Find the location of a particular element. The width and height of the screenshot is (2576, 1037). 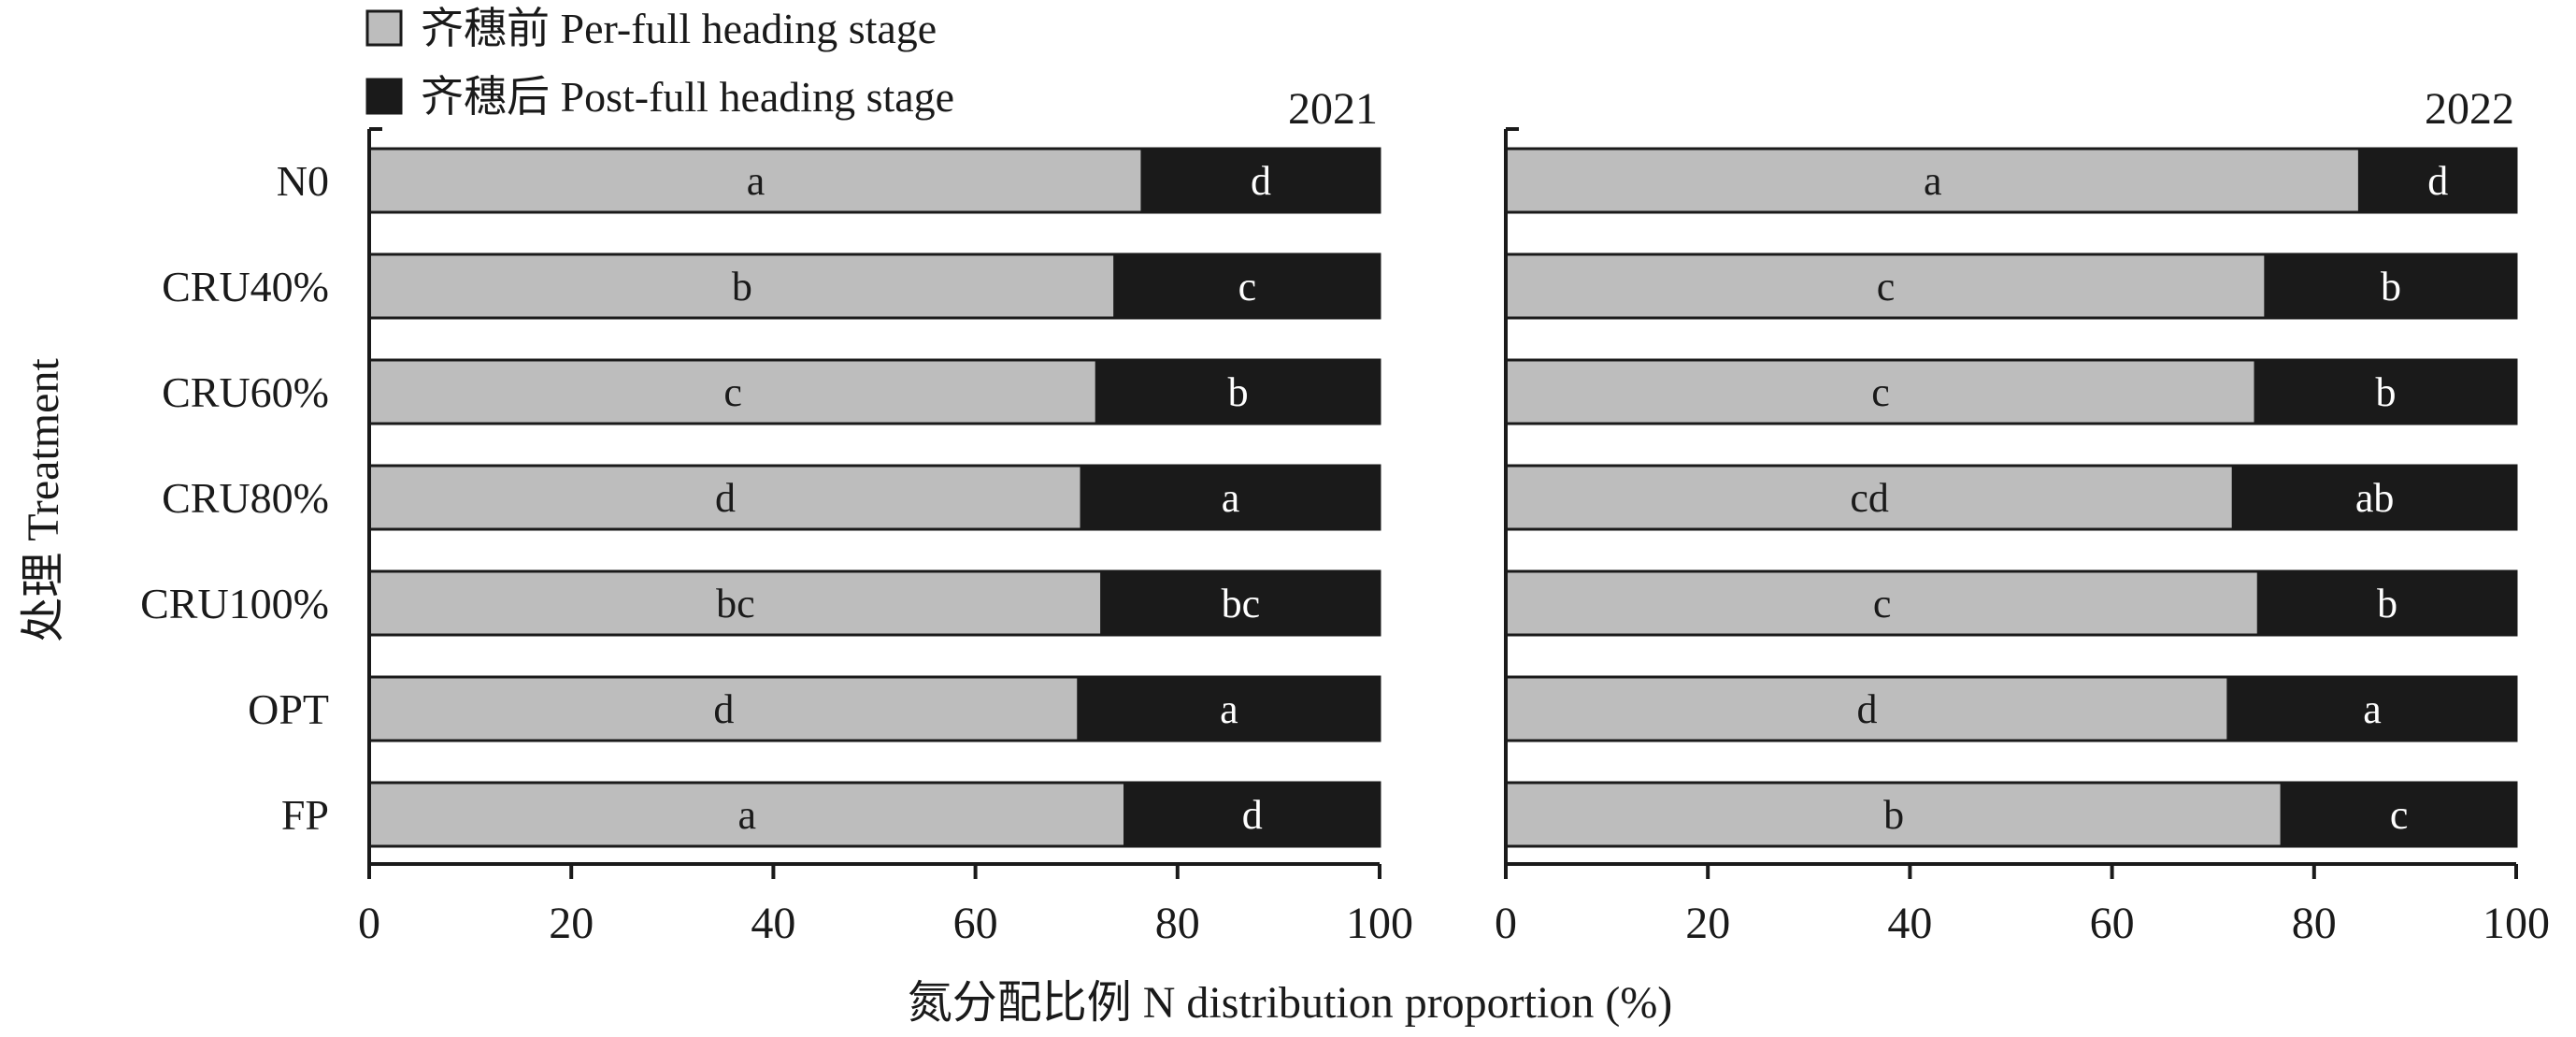

category-label: N0 is located at coordinates (303, 181).